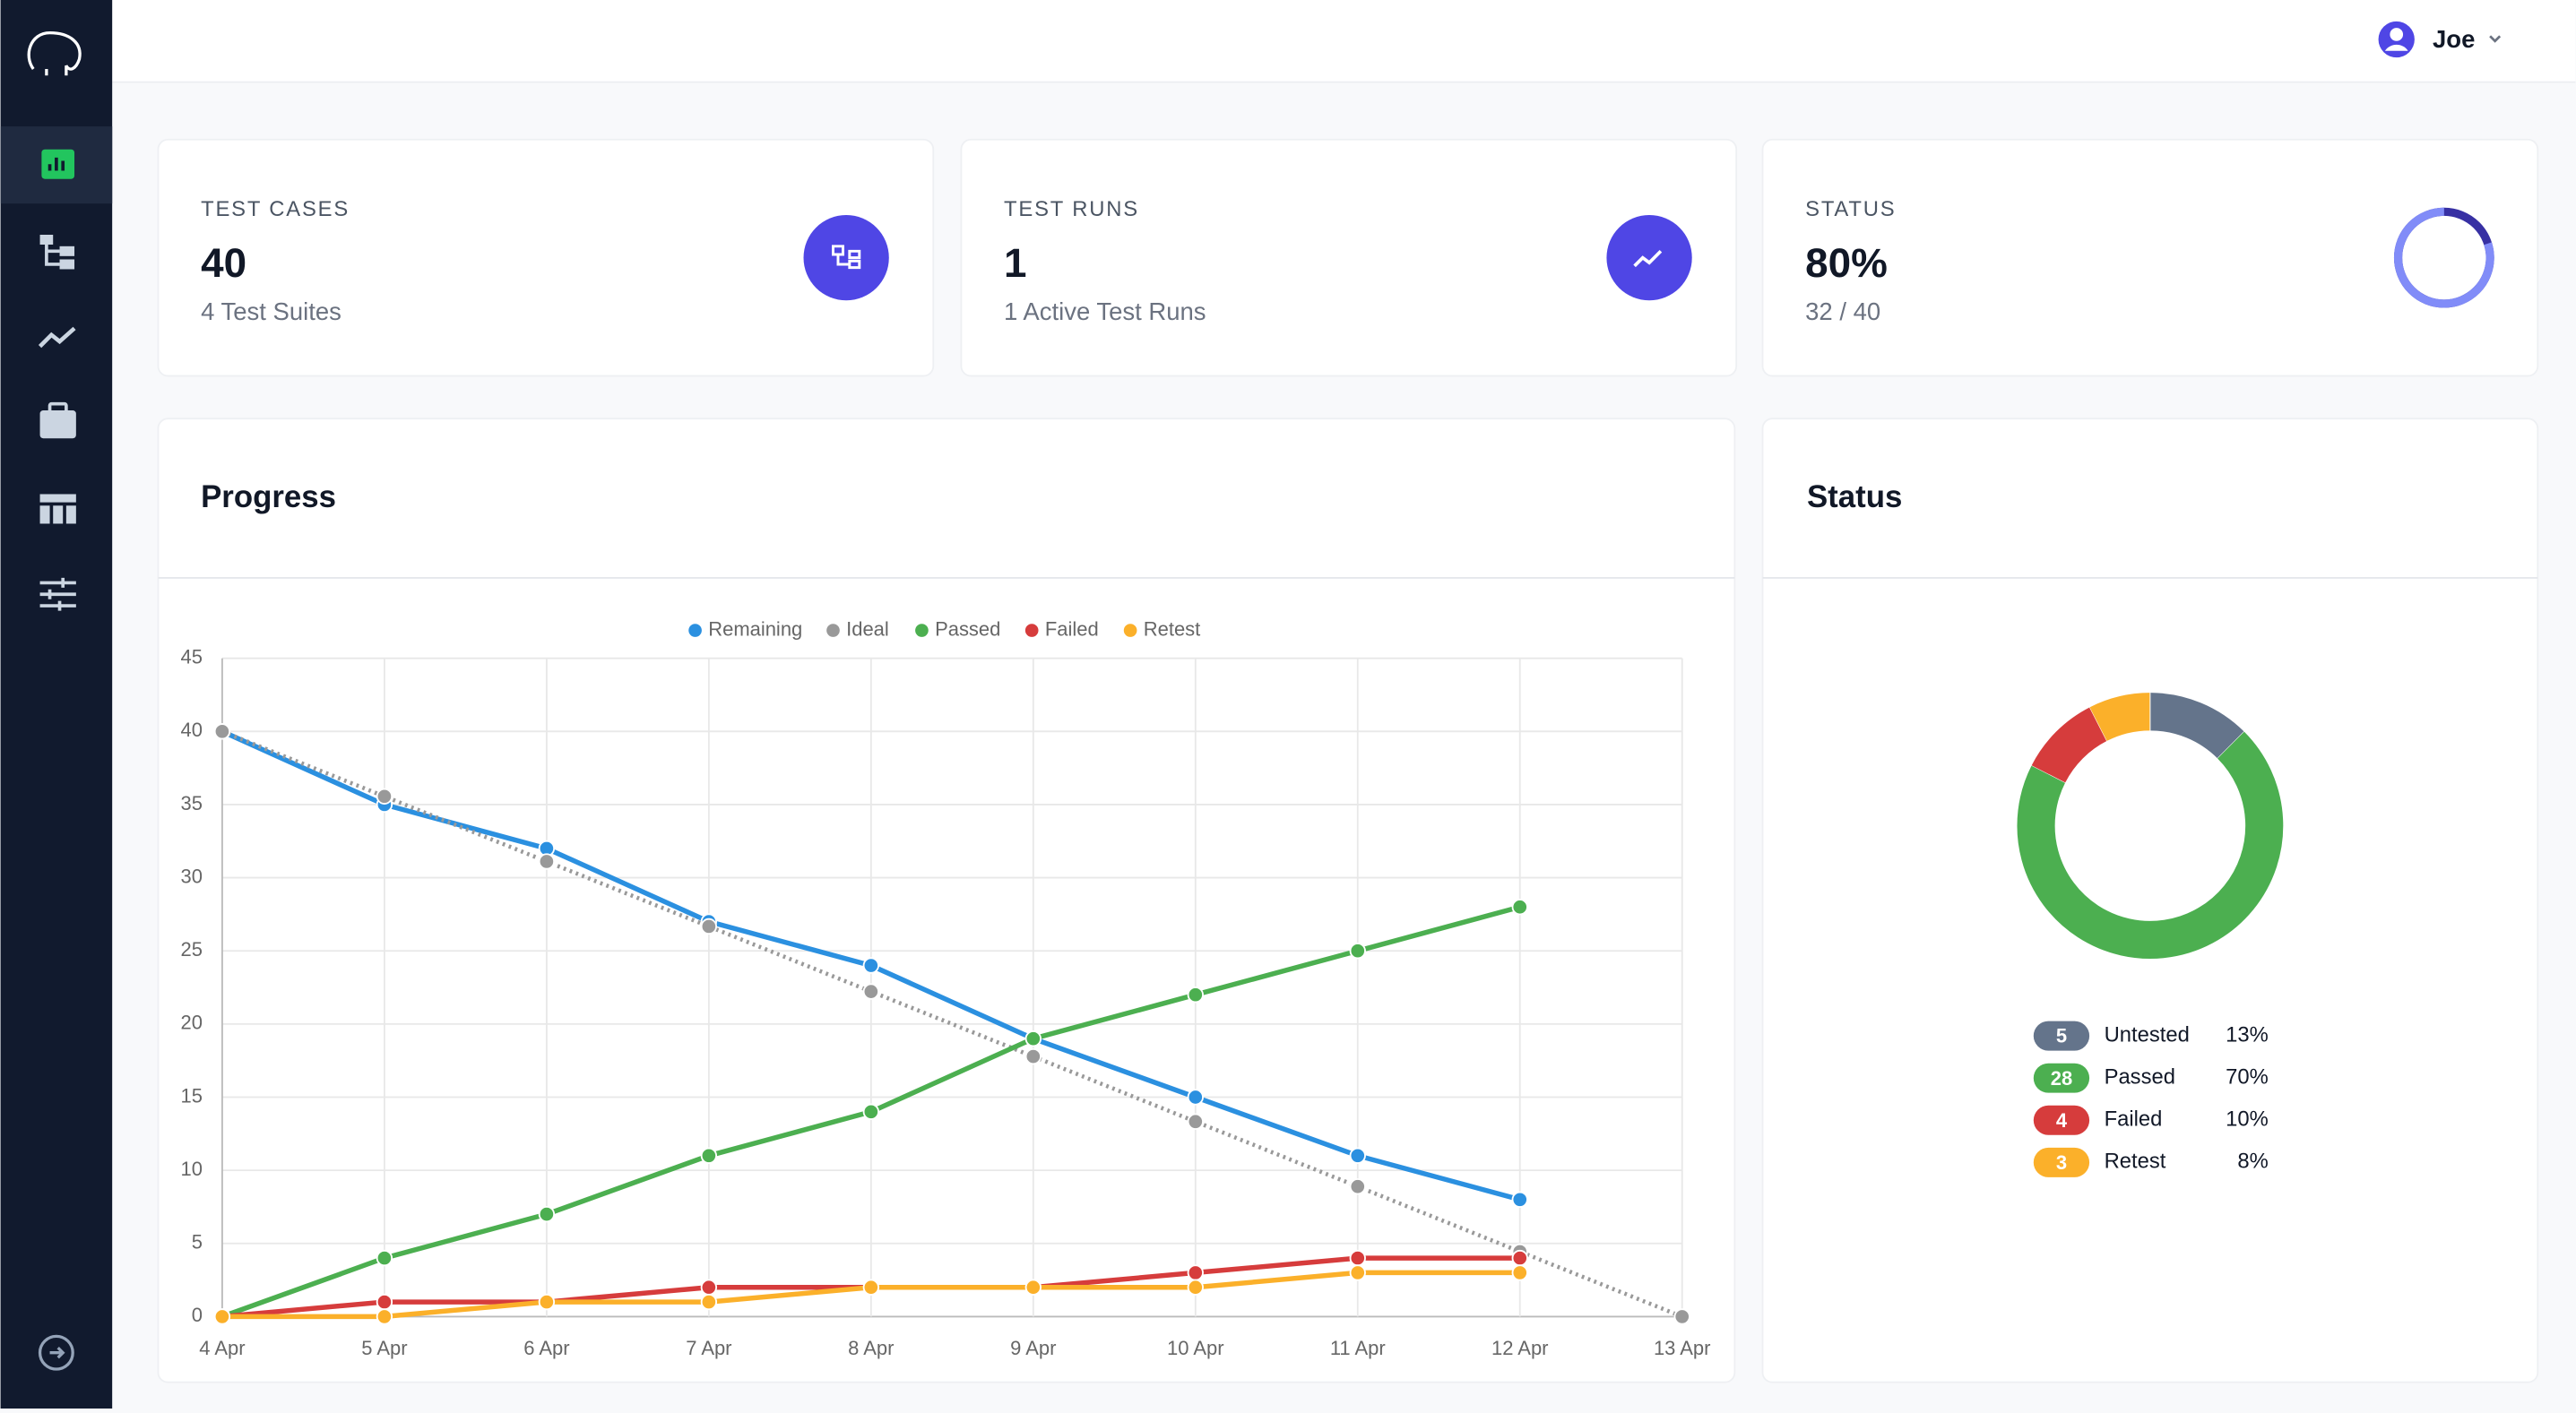 Image resolution: width=2576 pixels, height=1413 pixels. Describe the element at coordinates (708, 1348) in the screenshot. I see `x-tick-label: 7 Apr` at that location.